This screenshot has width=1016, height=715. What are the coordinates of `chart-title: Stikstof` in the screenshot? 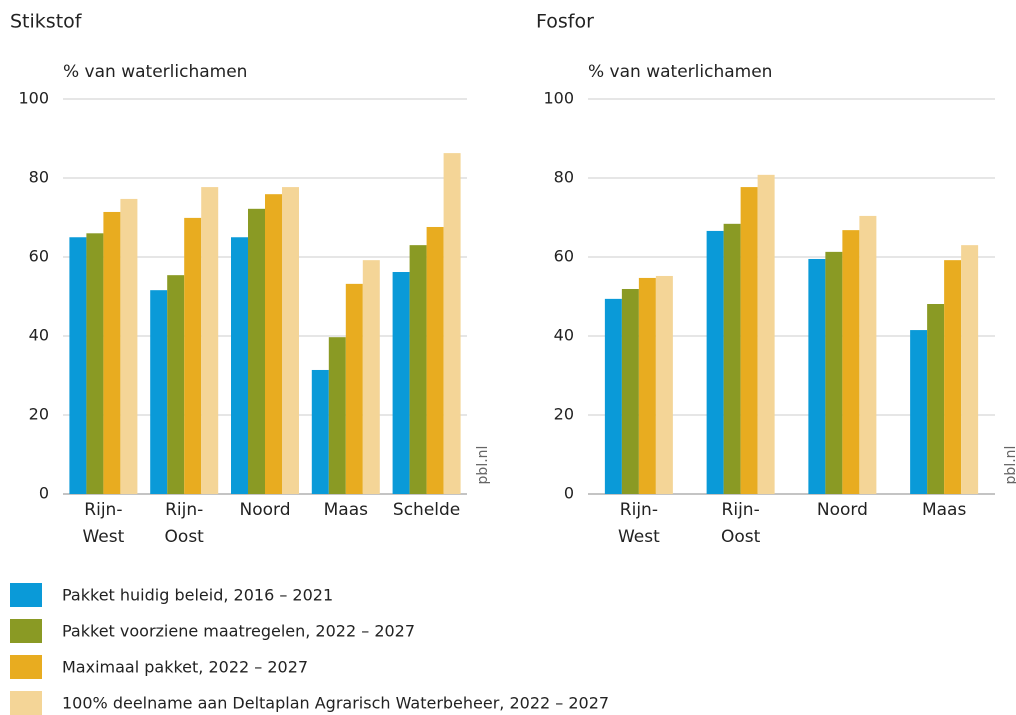 It's located at (46, 22).